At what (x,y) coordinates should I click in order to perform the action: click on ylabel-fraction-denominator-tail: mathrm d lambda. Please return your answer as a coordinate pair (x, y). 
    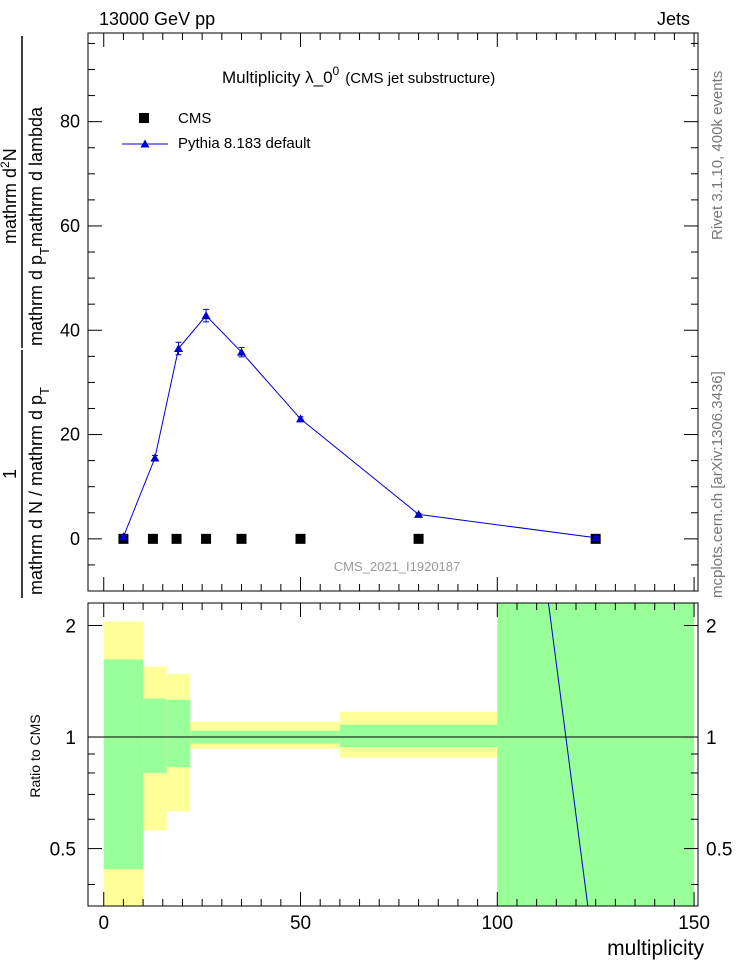
    Looking at the image, I should click on (36, 176).